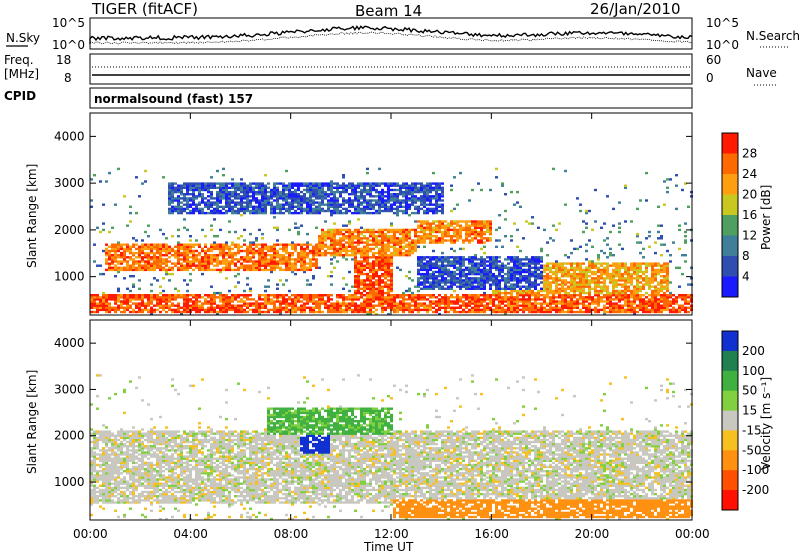 The width and height of the screenshot is (800, 558). Describe the element at coordinates (21, 74) in the screenshot. I see `freq-unit: [MHz]` at that location.